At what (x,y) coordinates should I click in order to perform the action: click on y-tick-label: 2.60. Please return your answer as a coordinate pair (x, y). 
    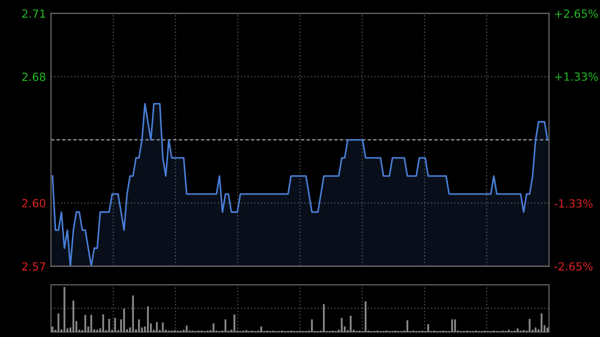
    Looking at the image, I should click on (34, 203).